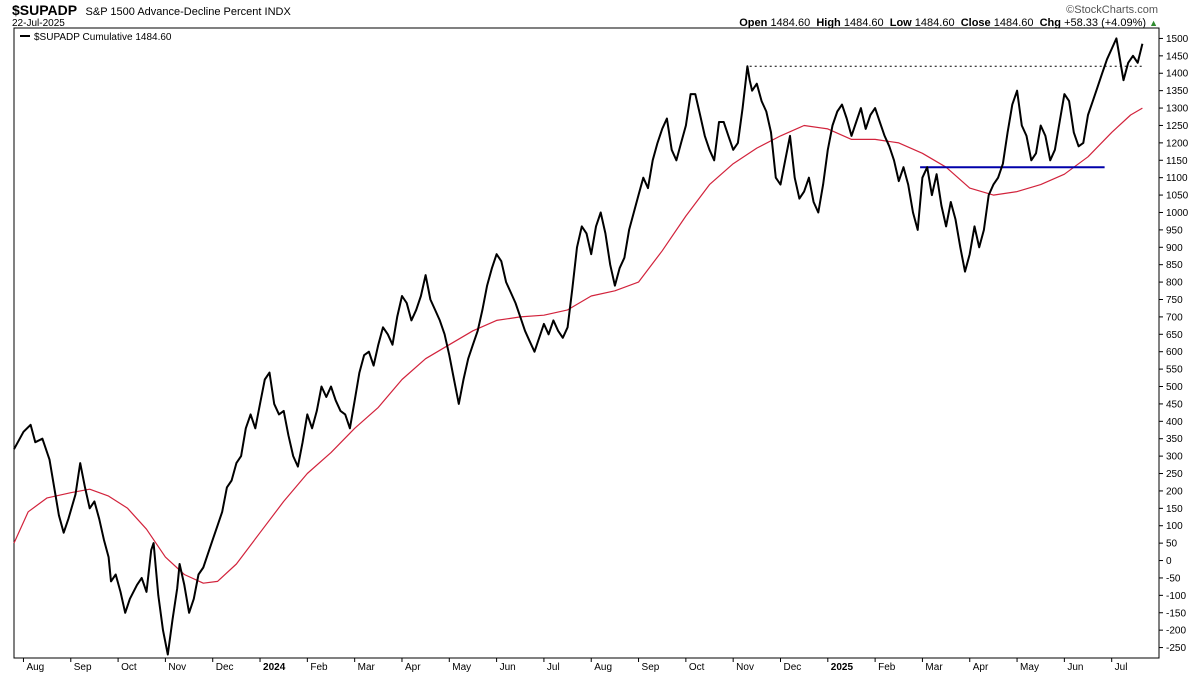  What do you see at coordinates (1177, 161) in the screenshot?
I see `y-tick-label: 1150` at bounding box center [1177, 161].